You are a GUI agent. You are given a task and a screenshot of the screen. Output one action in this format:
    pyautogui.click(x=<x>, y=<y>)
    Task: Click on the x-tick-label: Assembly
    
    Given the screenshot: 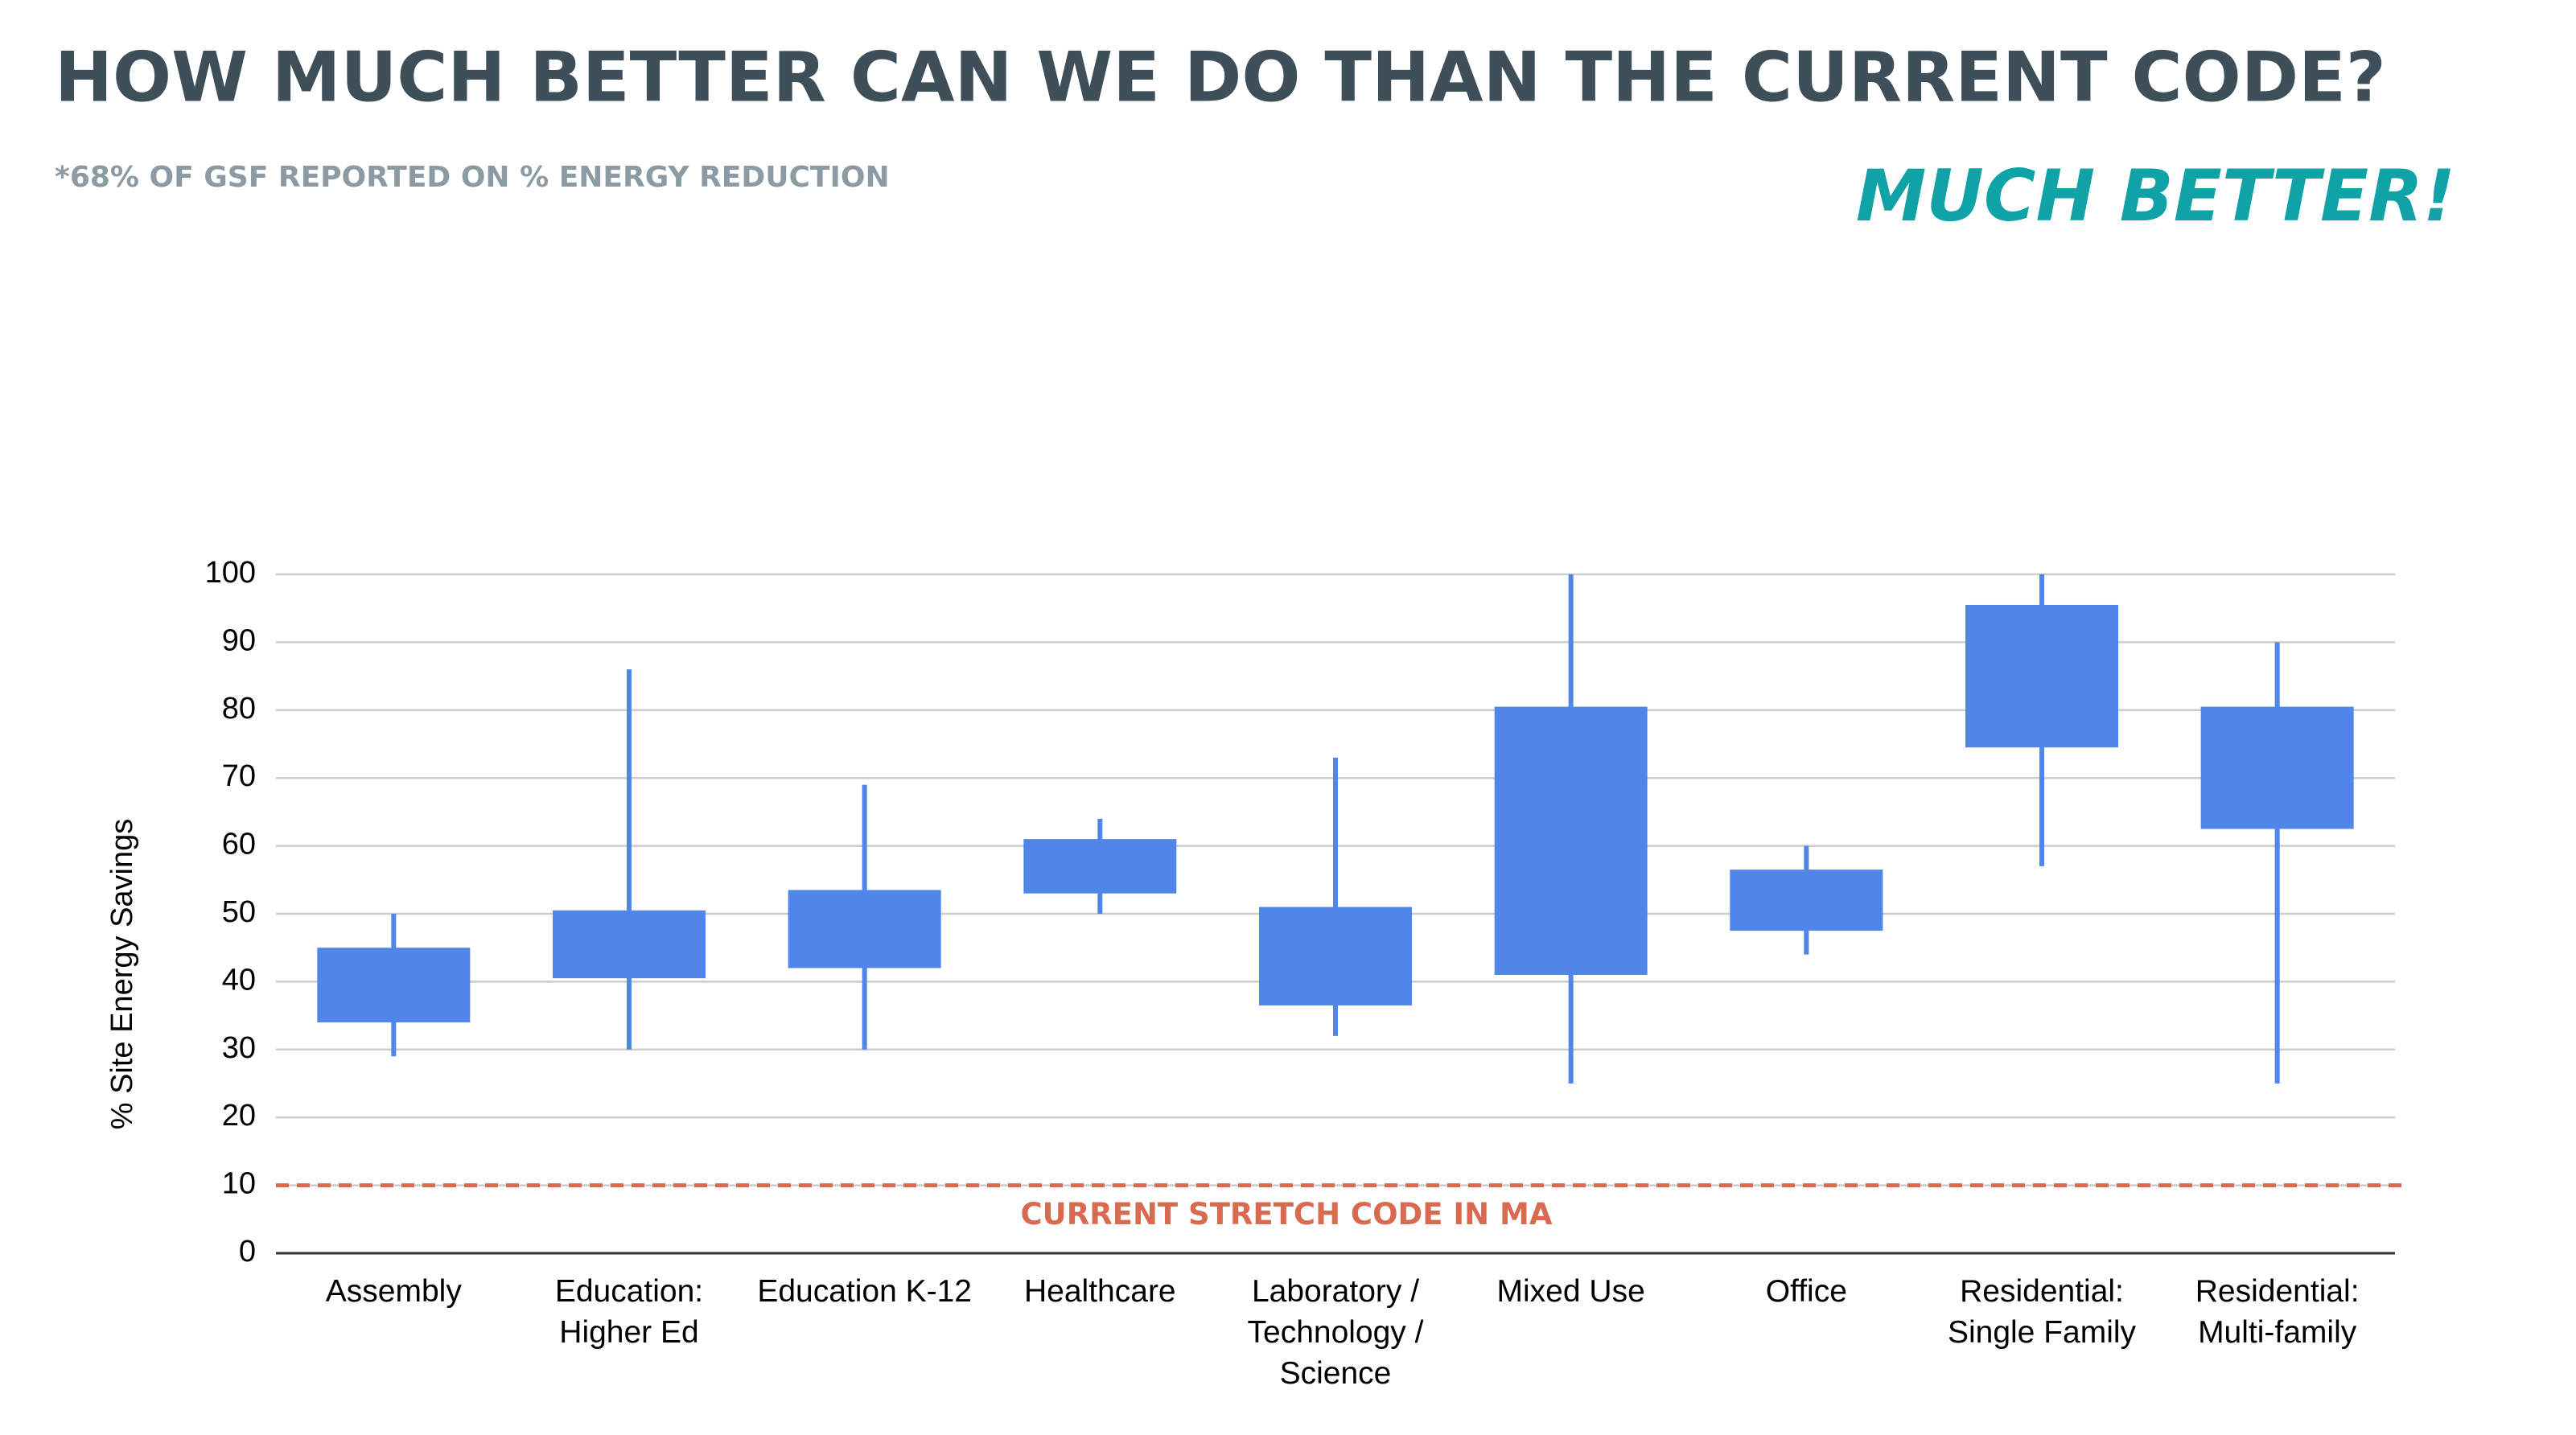 What is the action you would take?
    pyautogui.click(x=393, y=1291)
    